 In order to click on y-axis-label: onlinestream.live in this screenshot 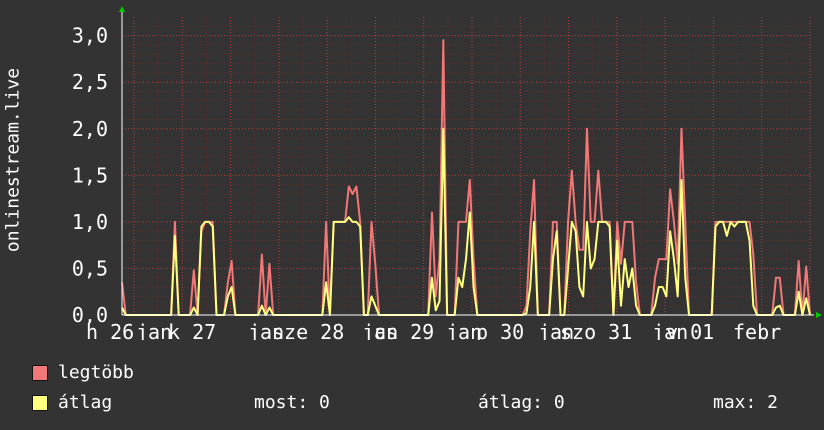, I will do `click(13, 160)`.